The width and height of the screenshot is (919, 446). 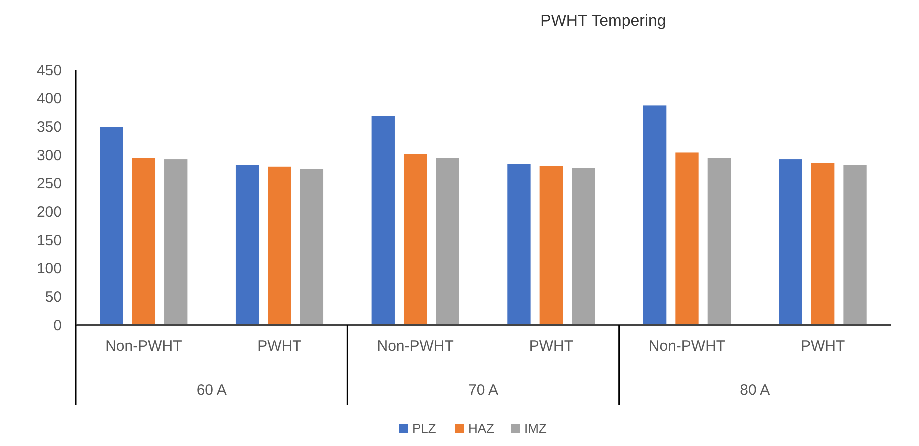 What do you see at coordinates (53, 297) in the screenshot?
I see `y-tick-label: 50` at bounding box center [53, 297].